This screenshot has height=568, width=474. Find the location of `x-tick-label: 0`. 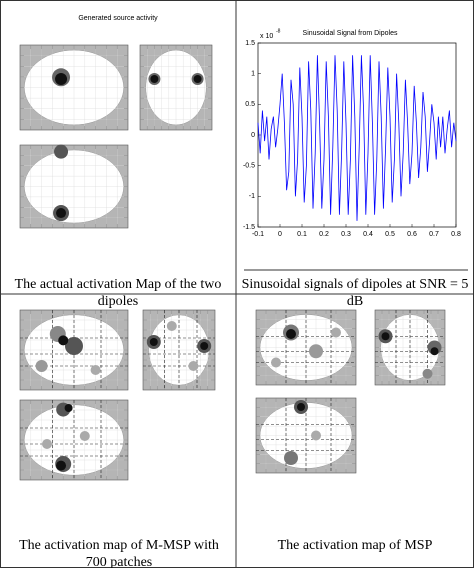

x-tick-label: 0 is located at coordinates (280, 234).